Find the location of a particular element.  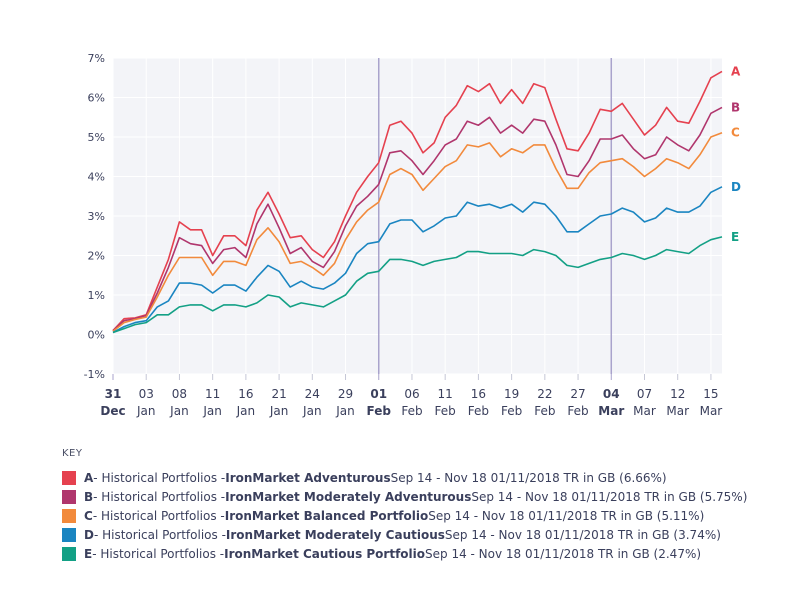

y-tick-label: 7% is located at coordinates (96, 58).